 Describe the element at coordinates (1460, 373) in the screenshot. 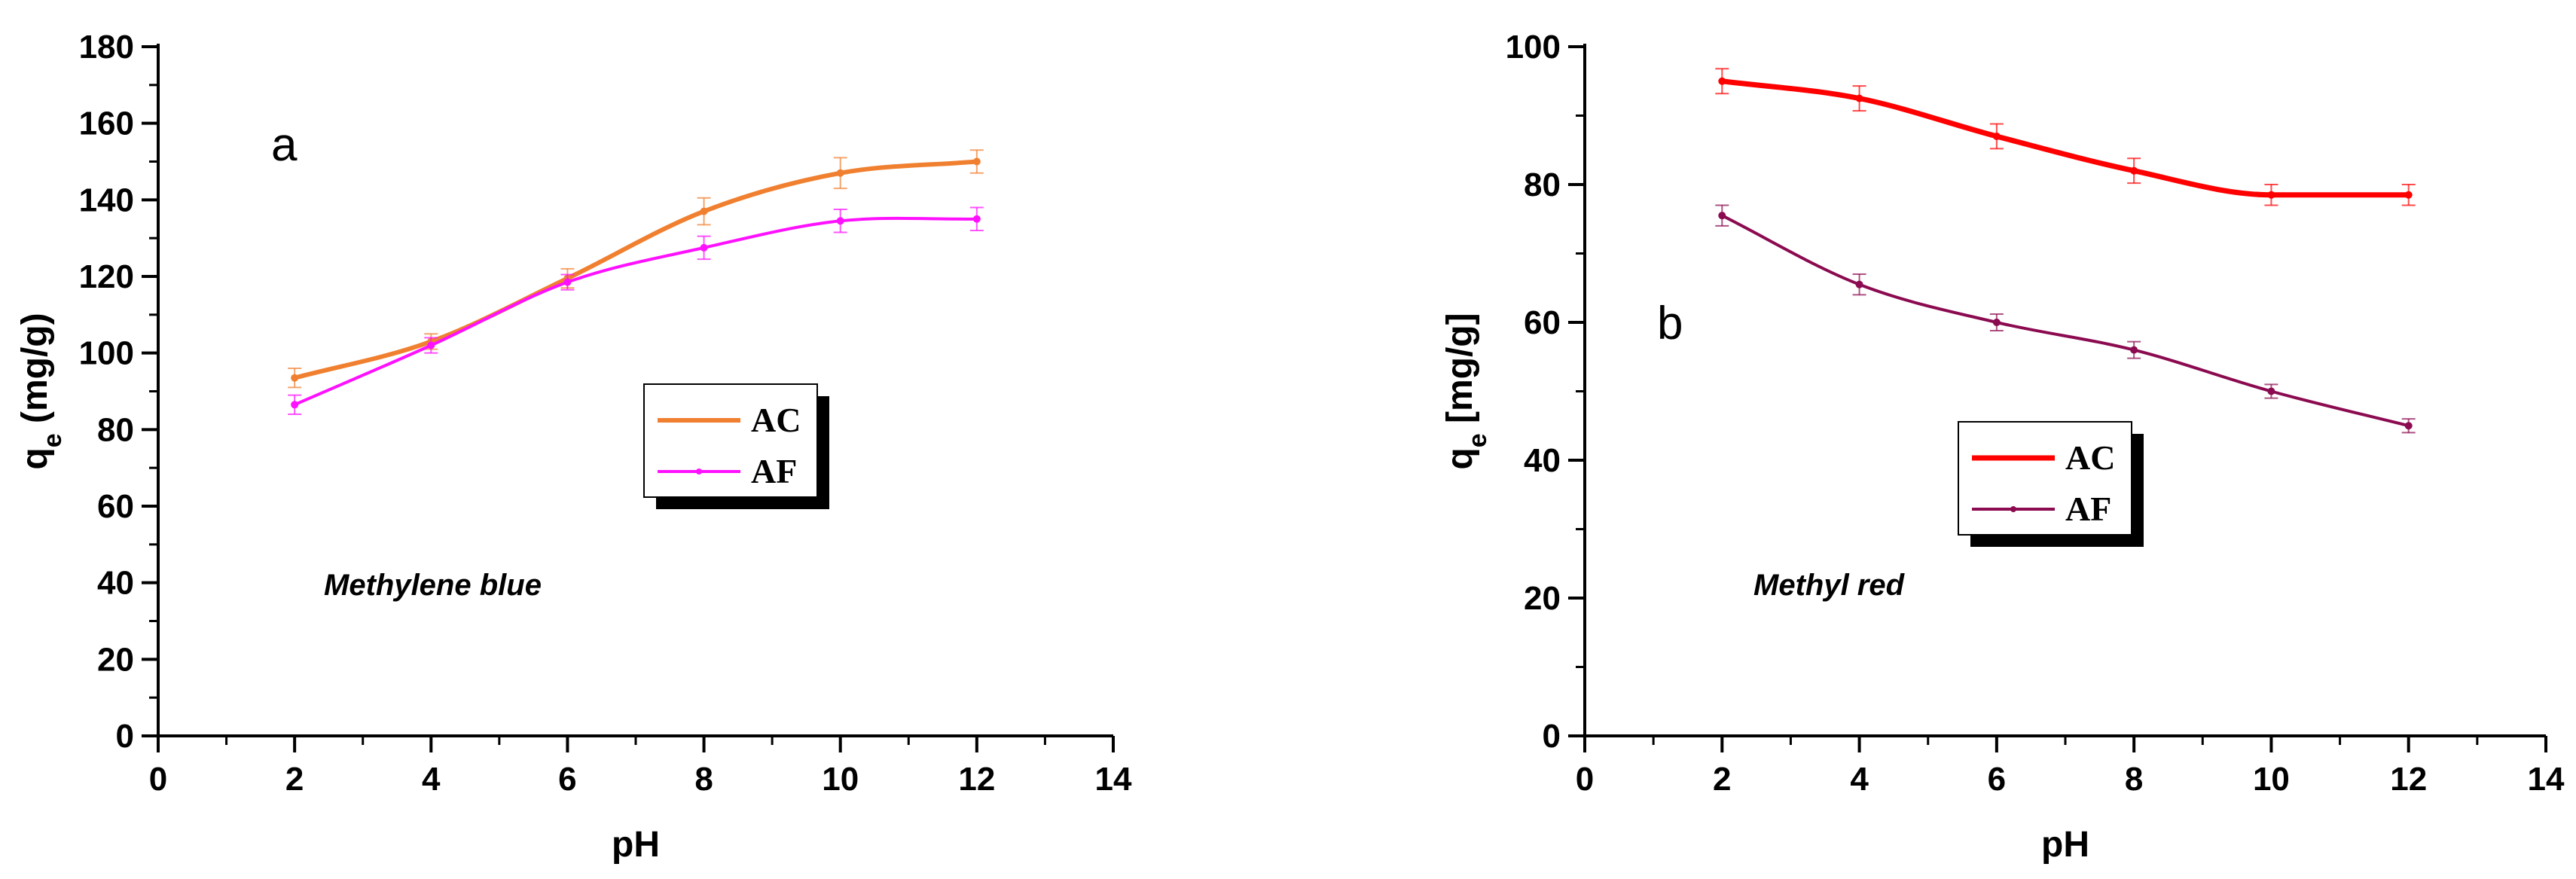

I see `y-axis-title-unit: [mg/g]` at that location.